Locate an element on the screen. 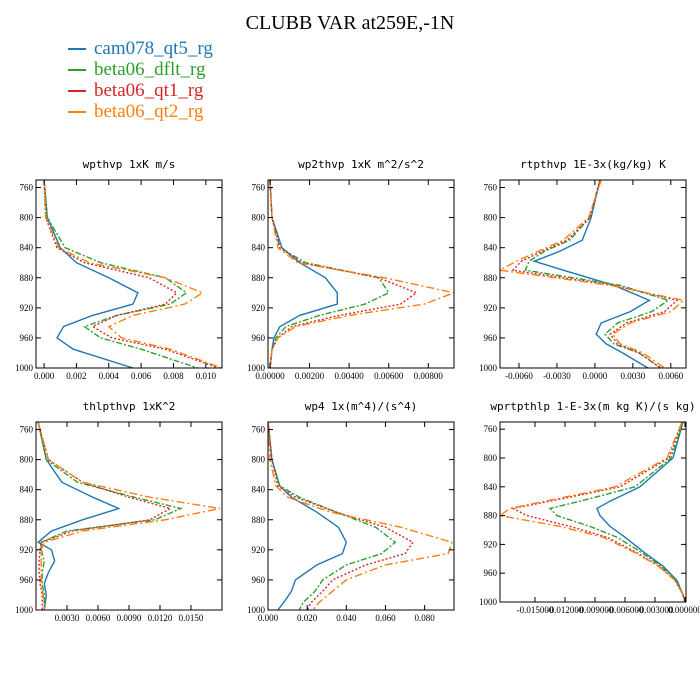  legend-label: cam078_qt5_rg is located at coordinates (153, 48).